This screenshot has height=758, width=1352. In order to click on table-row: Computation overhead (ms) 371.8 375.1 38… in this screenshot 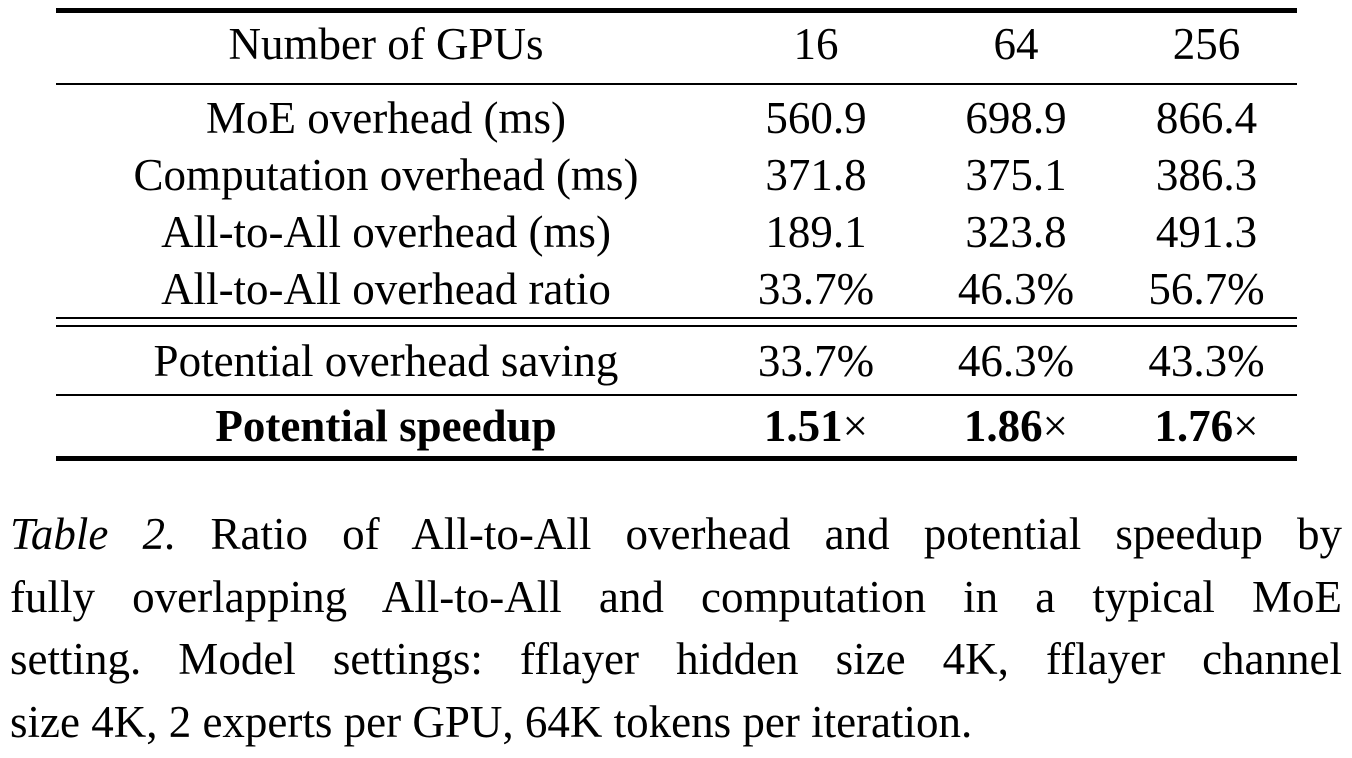, I will do `click(676, 174)`.